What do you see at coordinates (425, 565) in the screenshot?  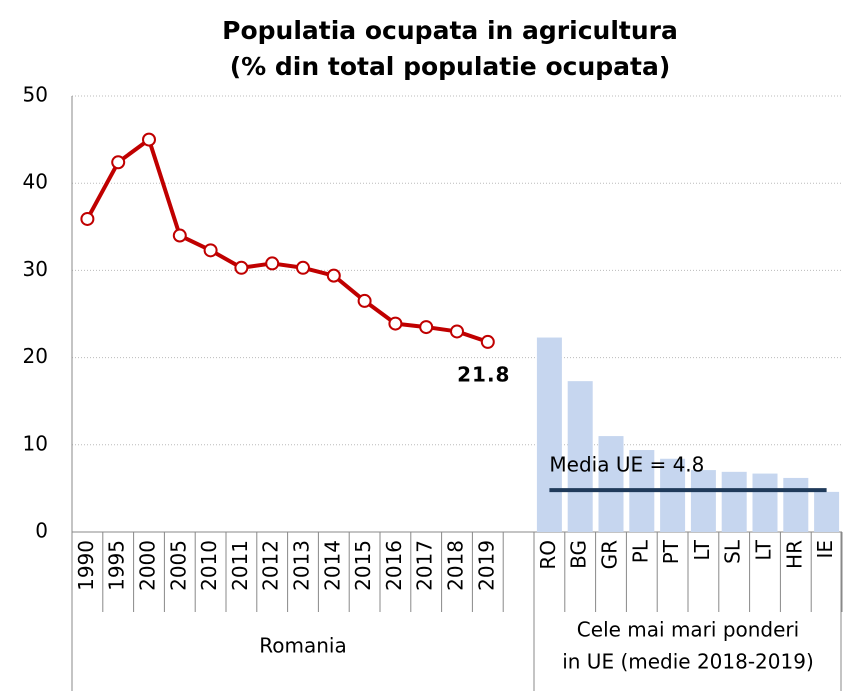 I see `x-tick-label: 2017` at bounding box center [425, 565].